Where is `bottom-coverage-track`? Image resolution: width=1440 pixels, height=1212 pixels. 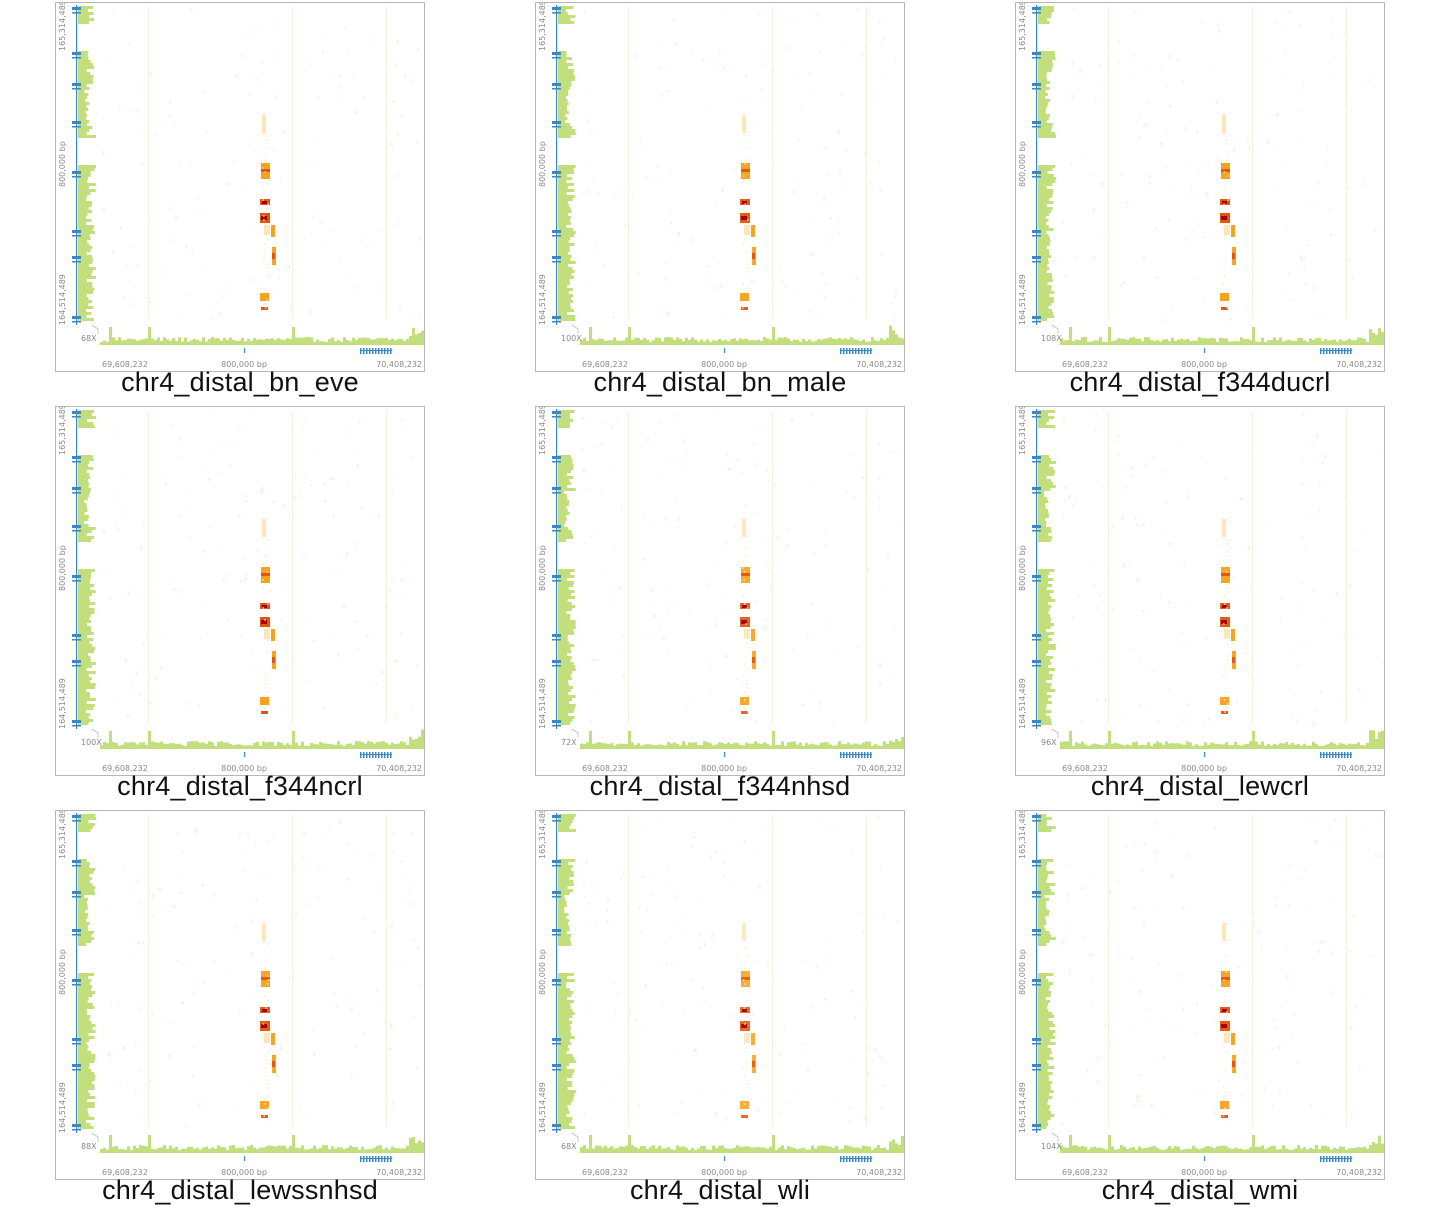 bottom-coverage-track is located at coordinates (742, 740).